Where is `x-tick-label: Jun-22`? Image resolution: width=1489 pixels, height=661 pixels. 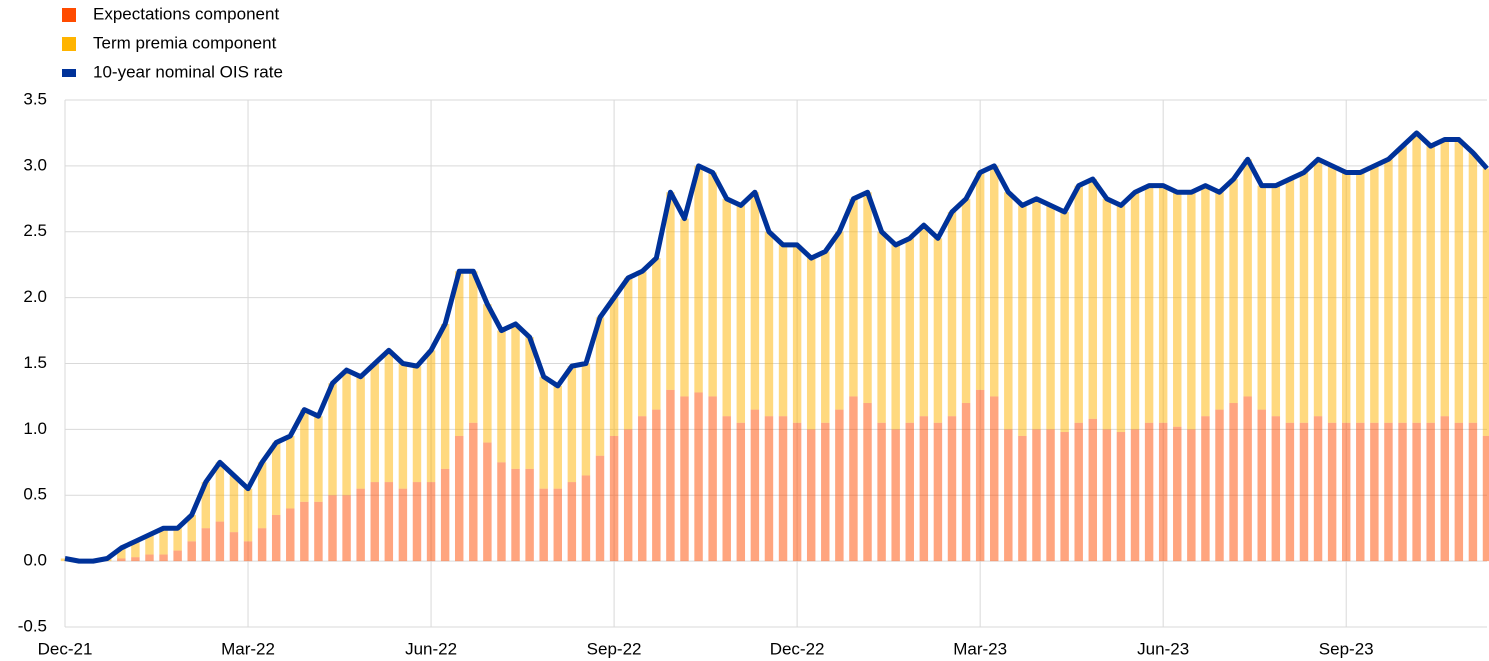 x-tick-label: Jun-22 is located at coordinates (431, 648).